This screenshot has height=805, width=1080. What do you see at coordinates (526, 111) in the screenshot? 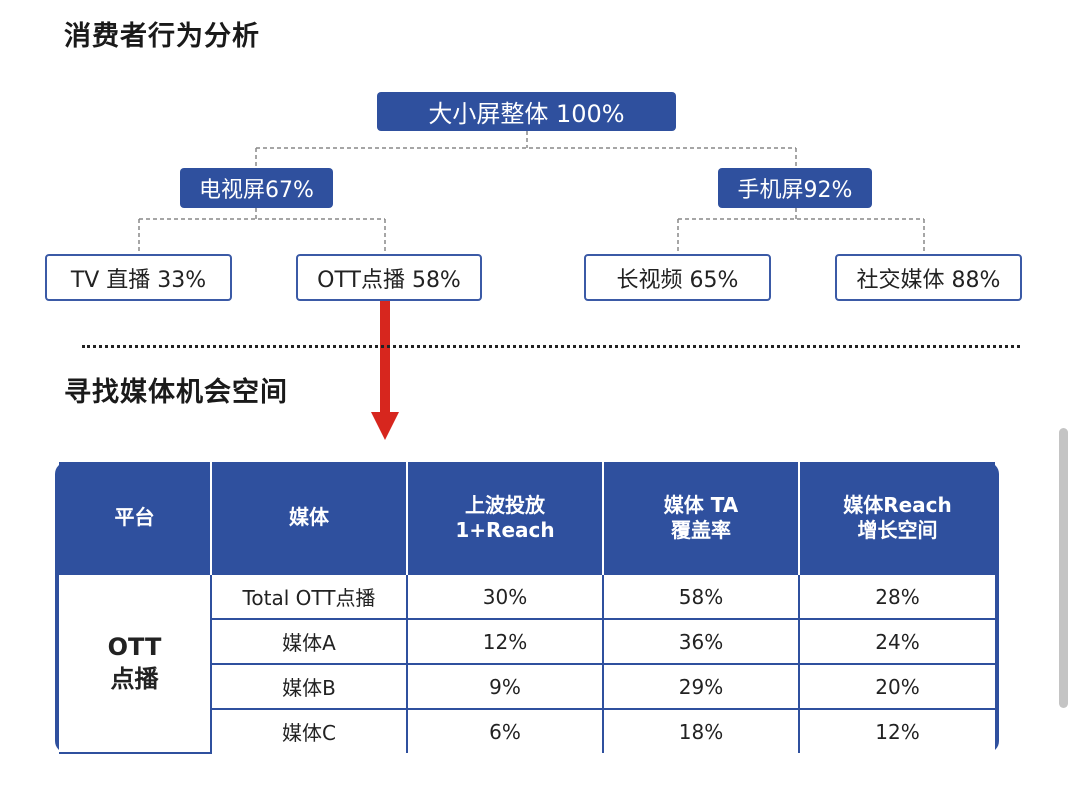
I see `tree-node-root: 大小屏整体 100%` at bounding box center [526, 111].